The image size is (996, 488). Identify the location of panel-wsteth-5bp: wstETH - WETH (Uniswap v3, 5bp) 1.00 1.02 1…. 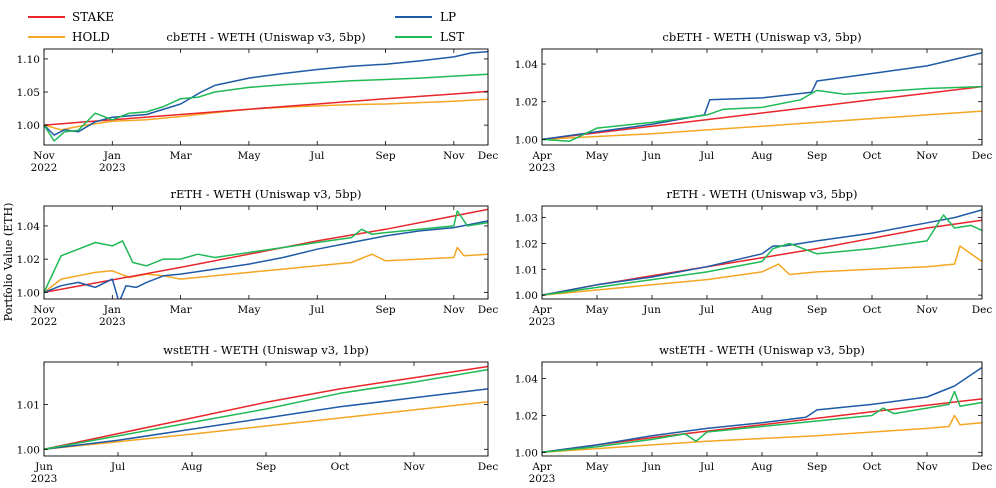
(754, 414).